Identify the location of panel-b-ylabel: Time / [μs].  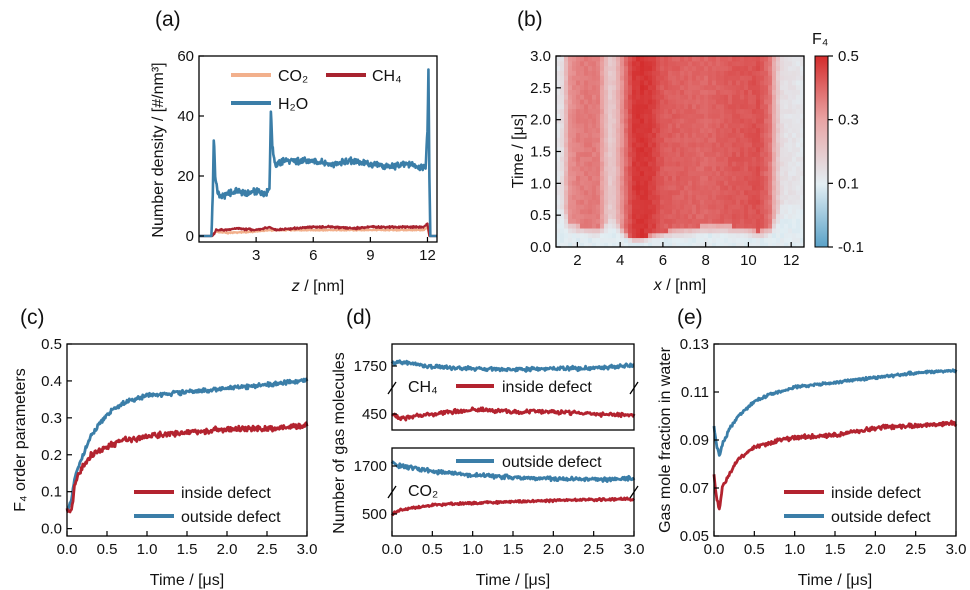
(518, 151).